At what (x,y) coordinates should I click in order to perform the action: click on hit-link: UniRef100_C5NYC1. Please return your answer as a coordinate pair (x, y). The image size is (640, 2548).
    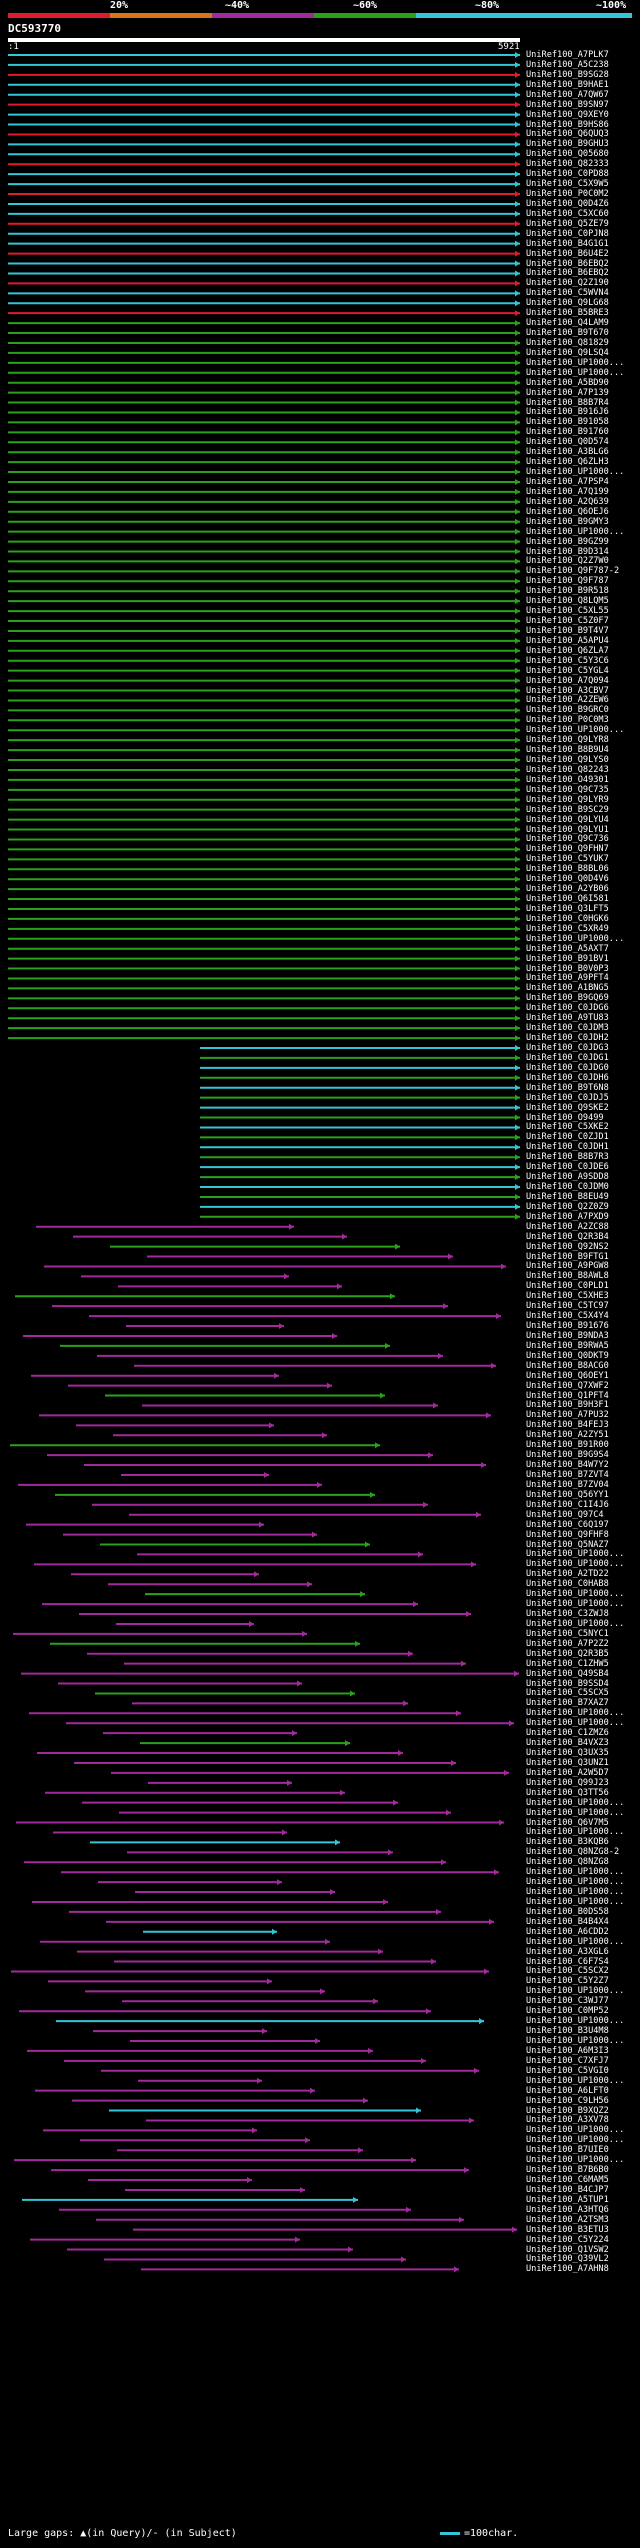
    Looking at the image, I should click on (567, 1633).